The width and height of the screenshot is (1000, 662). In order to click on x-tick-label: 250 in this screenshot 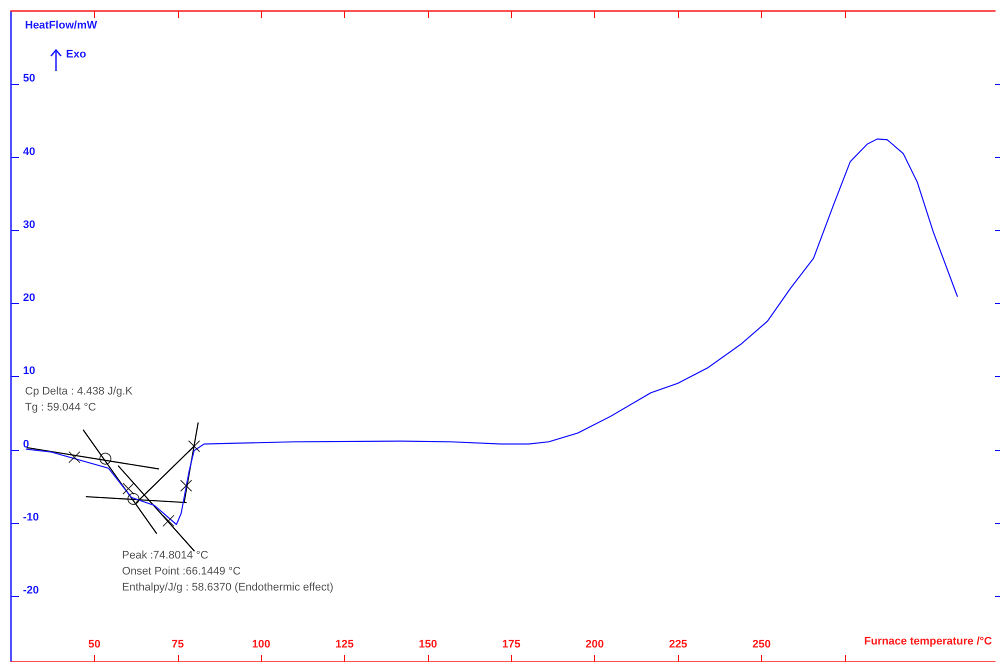, I will do `click(761, 644)`.